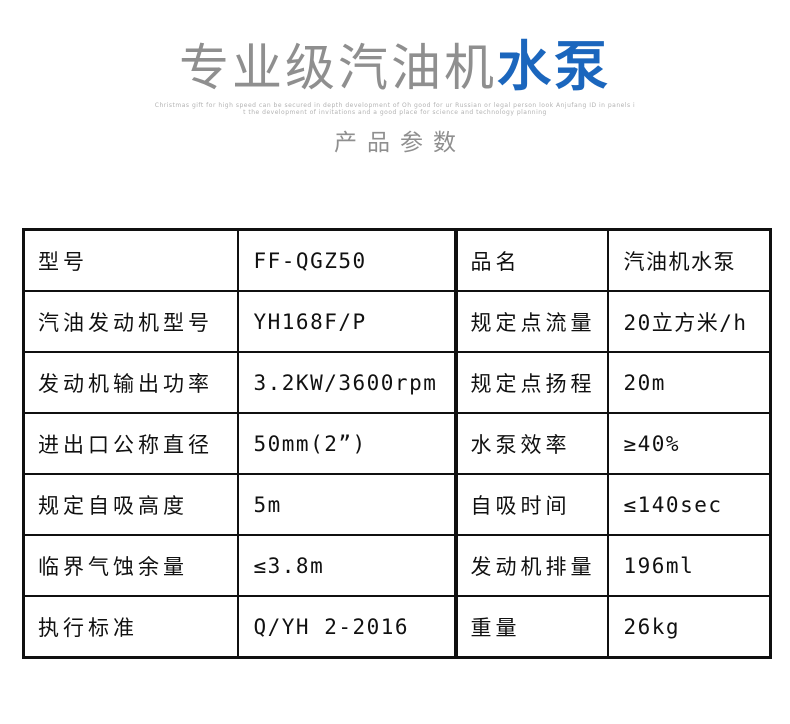 The height and width of the screenshot is (724, 790). I want to click on spec-value-product-name: 汽油机水泵, so click(689, 260).